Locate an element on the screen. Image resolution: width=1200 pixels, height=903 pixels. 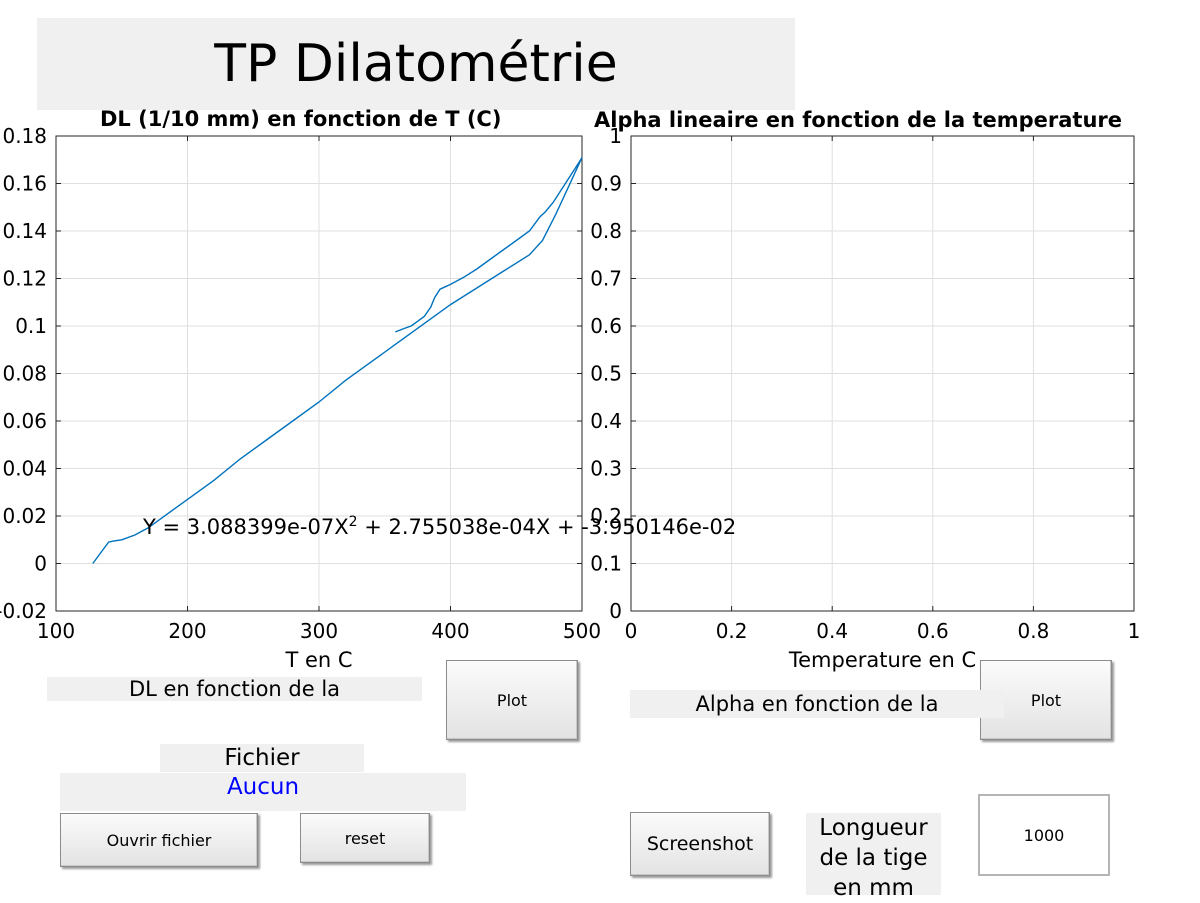
length-label-line1: Longueur is located at coordinates (873, 828).